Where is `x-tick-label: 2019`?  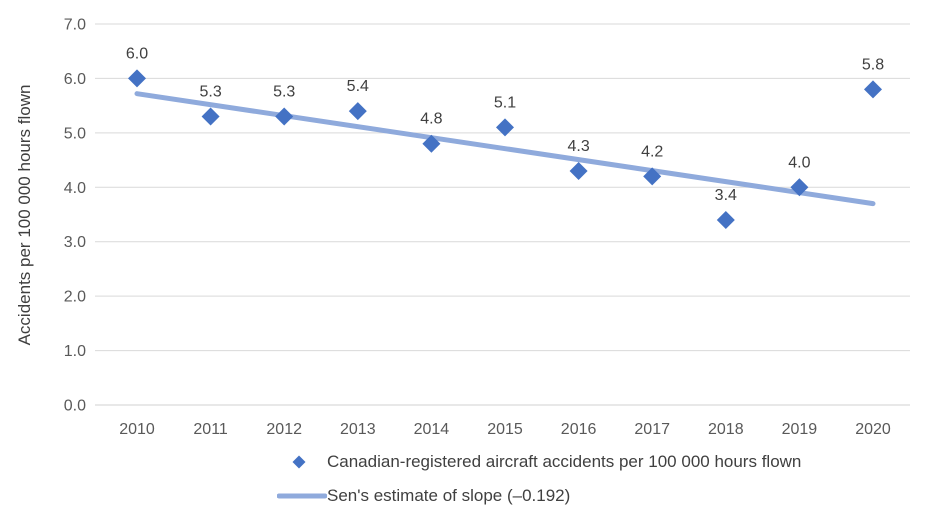 x-tick-label: 2019 is located at coordinates (800, 429).